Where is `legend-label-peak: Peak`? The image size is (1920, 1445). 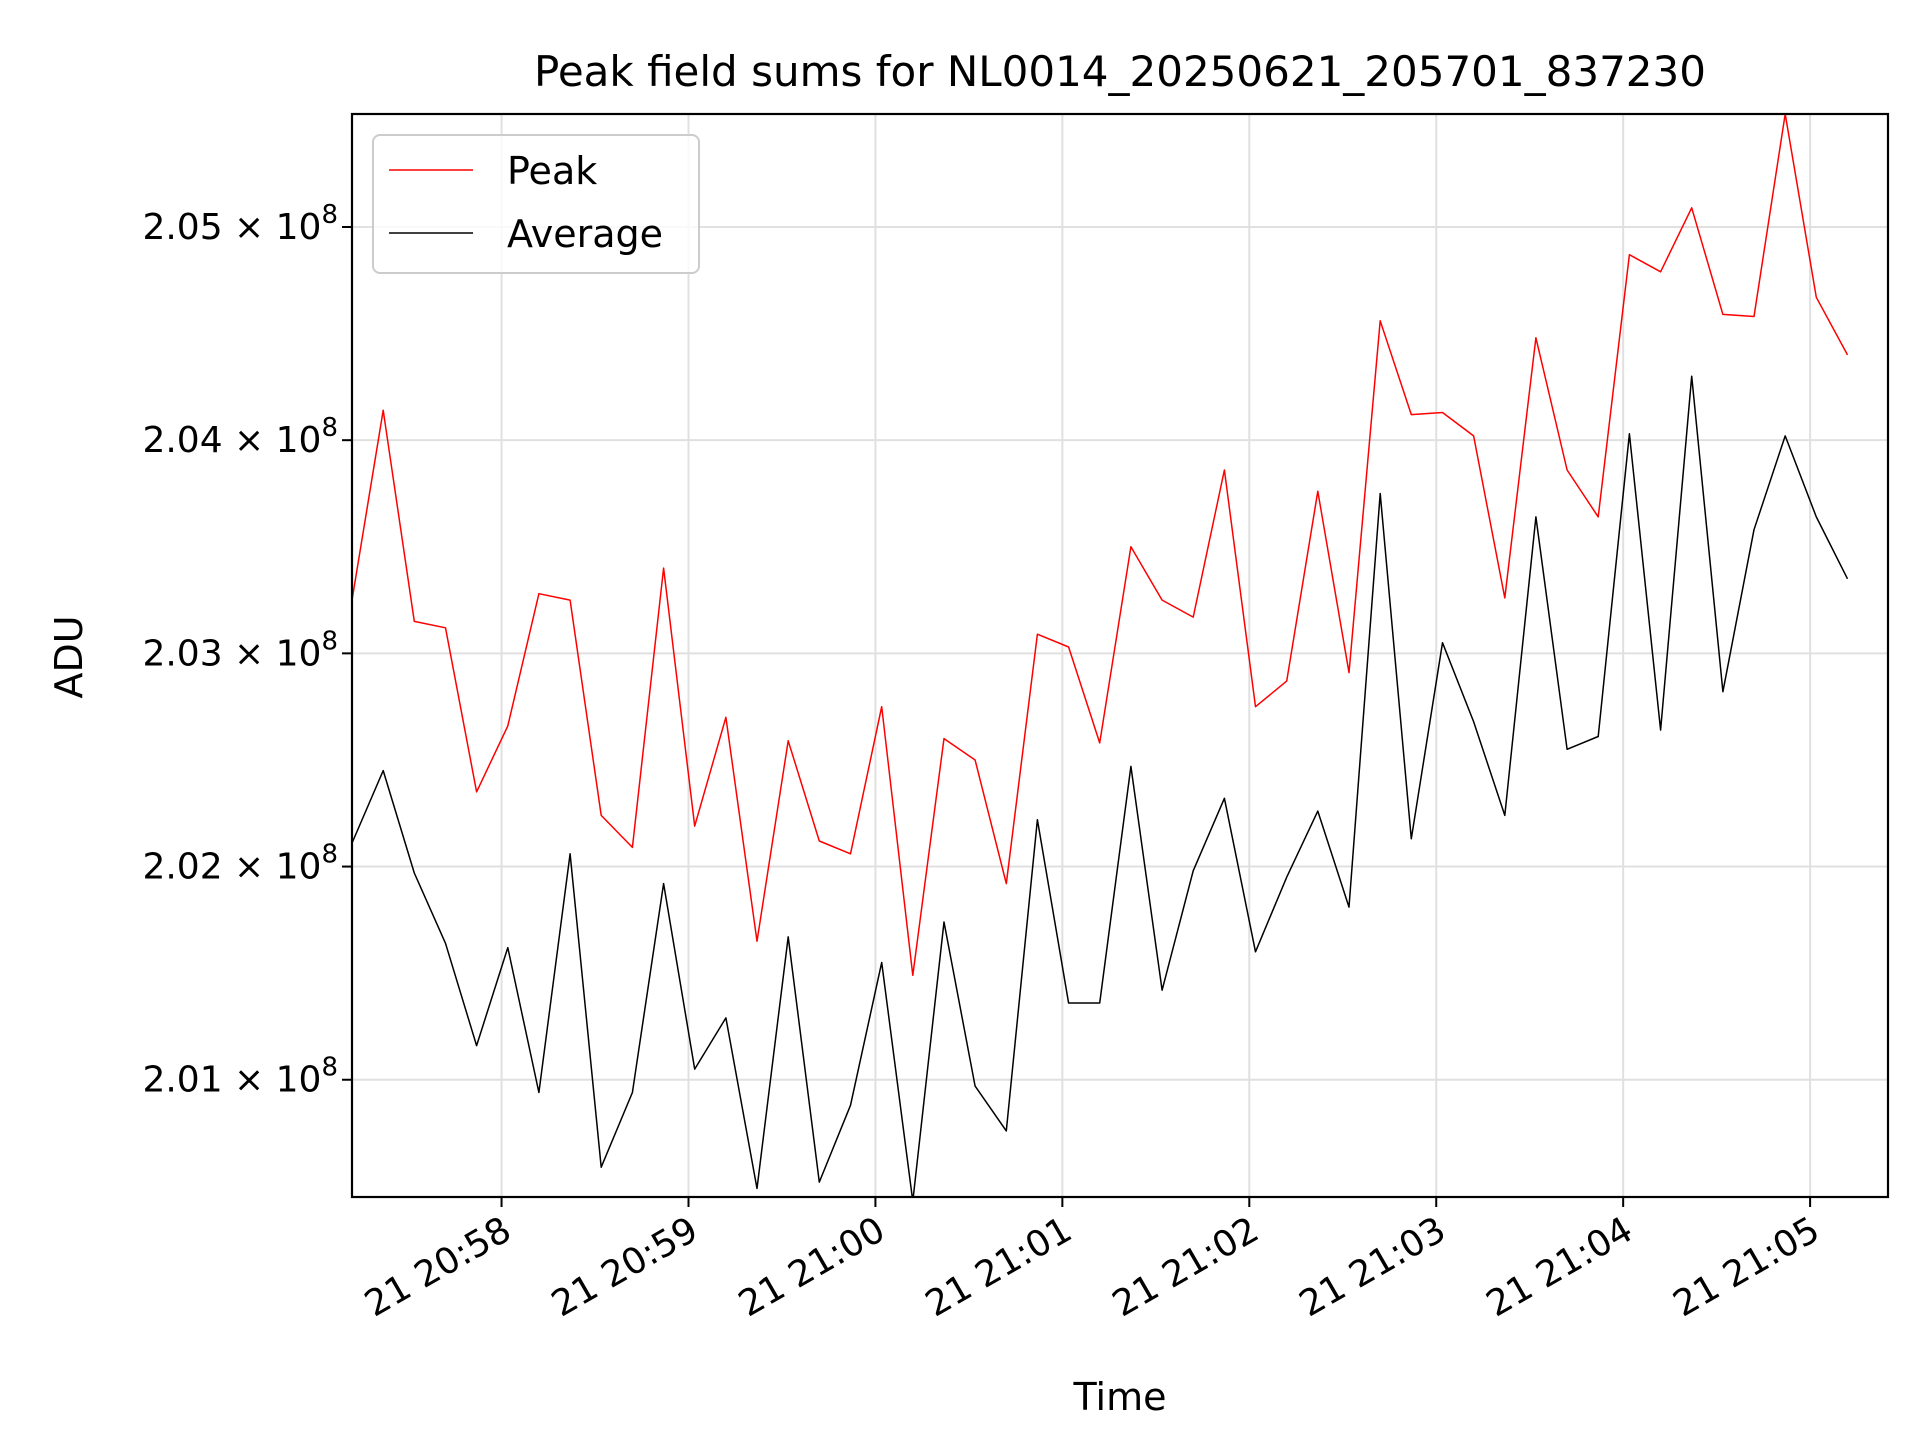 legend-label-peak: Peak is located at coordinates (552, 171).